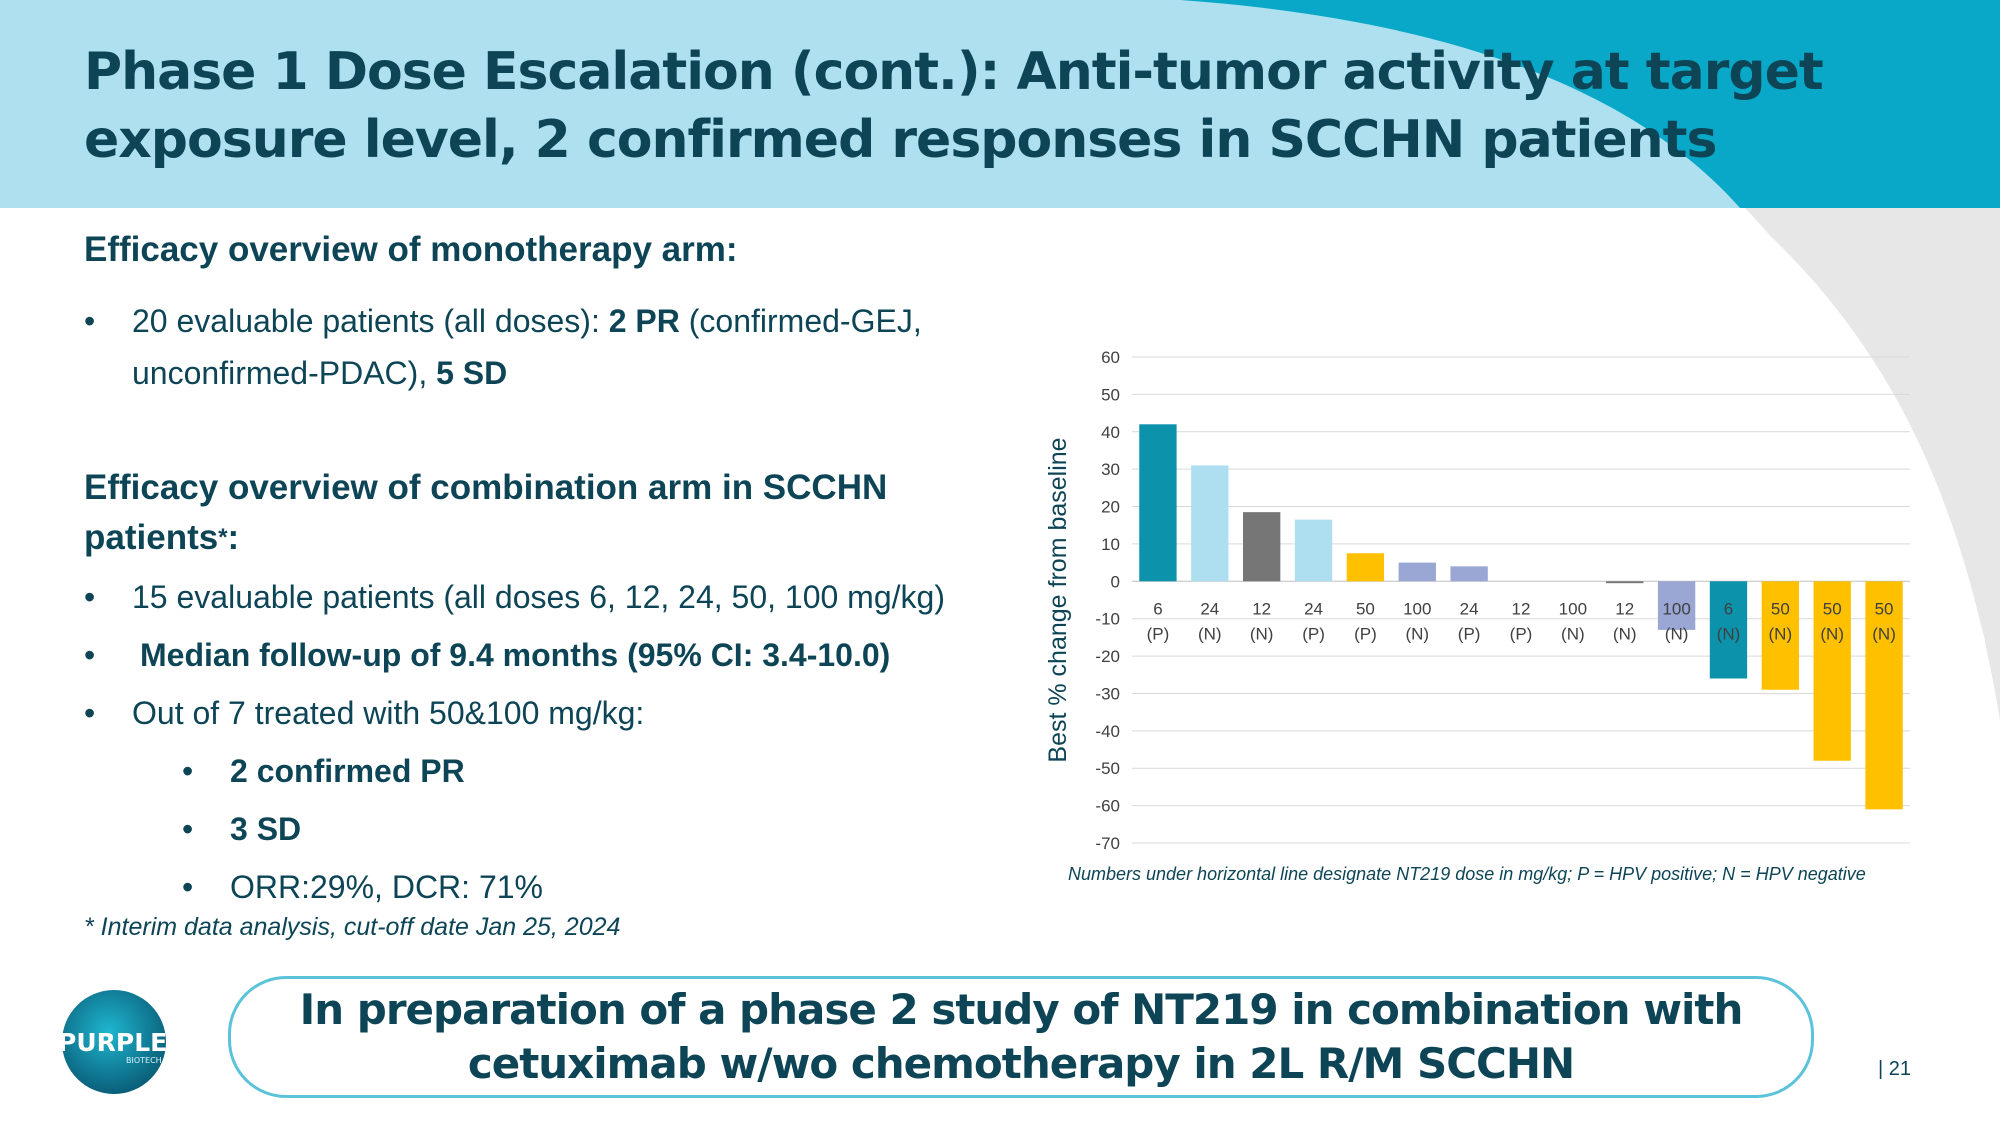 This screenshot has width=2000, height=1125. What do you see at coordinates (388, 713) in the screenshot?
I see `combo-treated-text: Out of 7 treated with 50&100 mg/kg:` at bounding box center [388, 713].